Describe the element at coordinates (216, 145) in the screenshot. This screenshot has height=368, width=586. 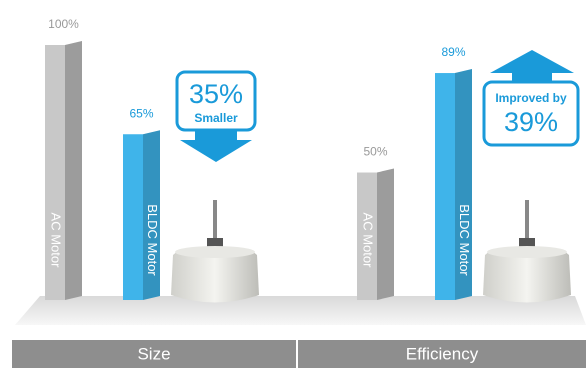
I see `down-arrow` at that location.